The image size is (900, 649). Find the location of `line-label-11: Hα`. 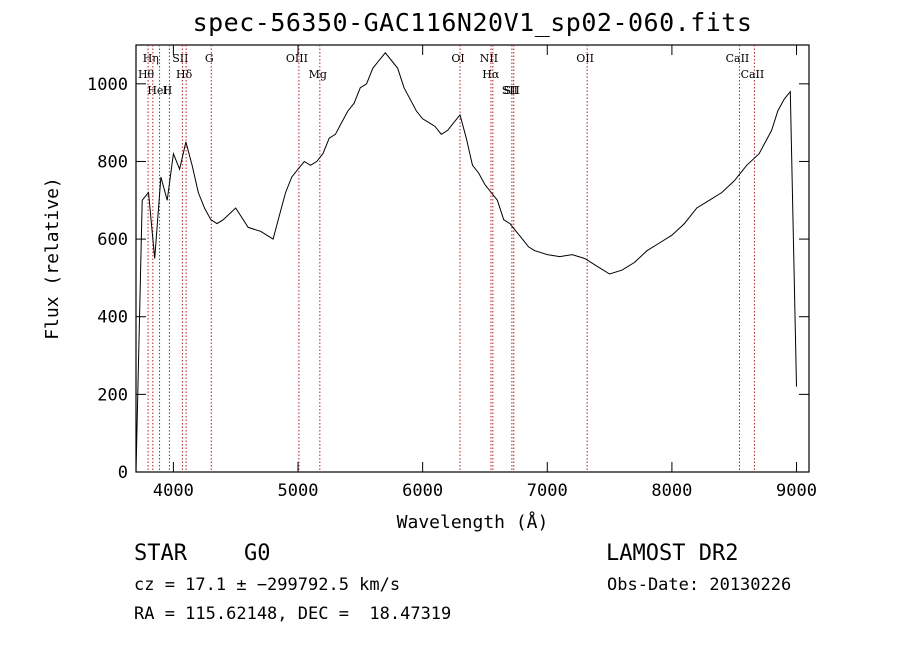

line-label-11: Hα is located at coordinates (491, 74).